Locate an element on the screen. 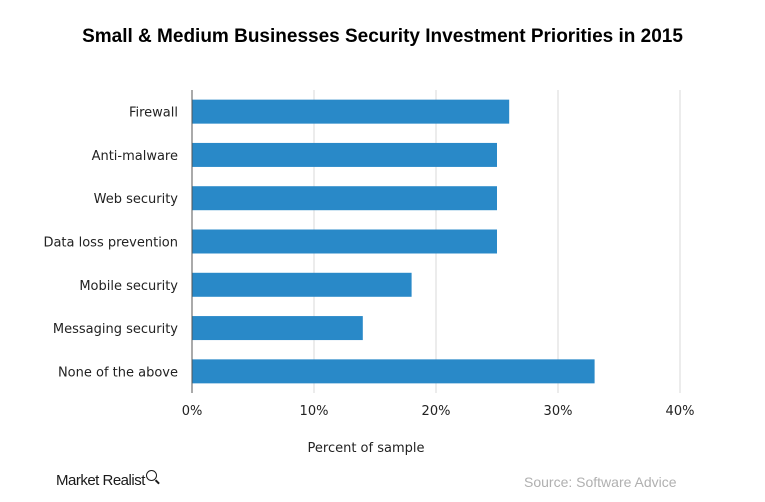  category-label: Mobile security is located at coordinates (128, 286).